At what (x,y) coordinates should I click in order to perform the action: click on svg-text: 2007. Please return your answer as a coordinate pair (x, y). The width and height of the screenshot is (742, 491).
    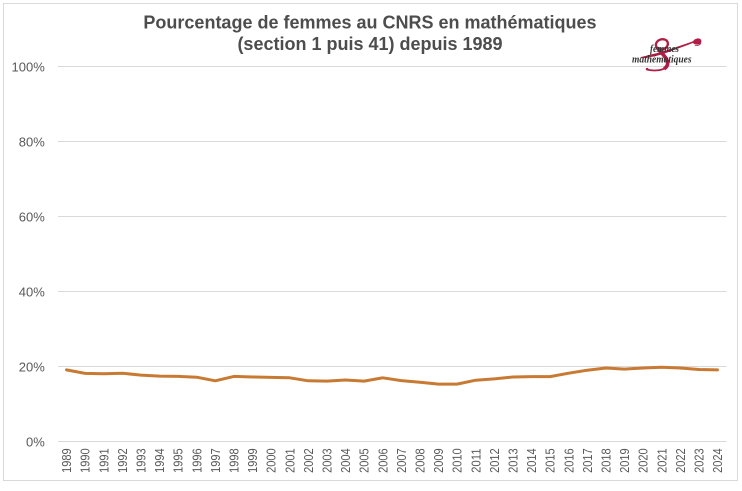
    Looking at the image, I should click on (401, 460).